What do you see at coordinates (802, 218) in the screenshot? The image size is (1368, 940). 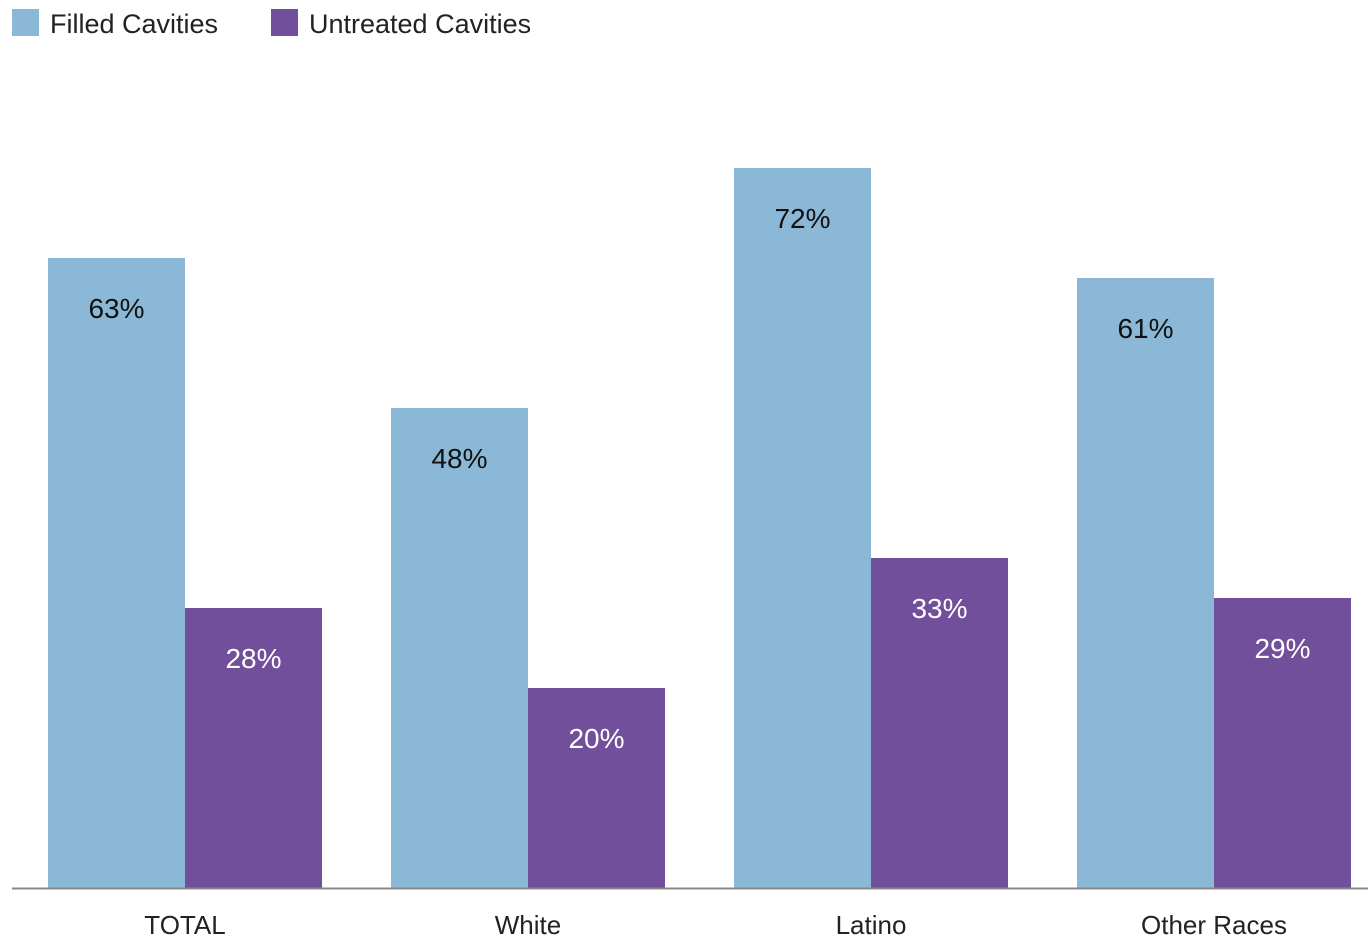 I see `data-label-filled-cavities-latino: 72%` at bounding box center [802, 218].